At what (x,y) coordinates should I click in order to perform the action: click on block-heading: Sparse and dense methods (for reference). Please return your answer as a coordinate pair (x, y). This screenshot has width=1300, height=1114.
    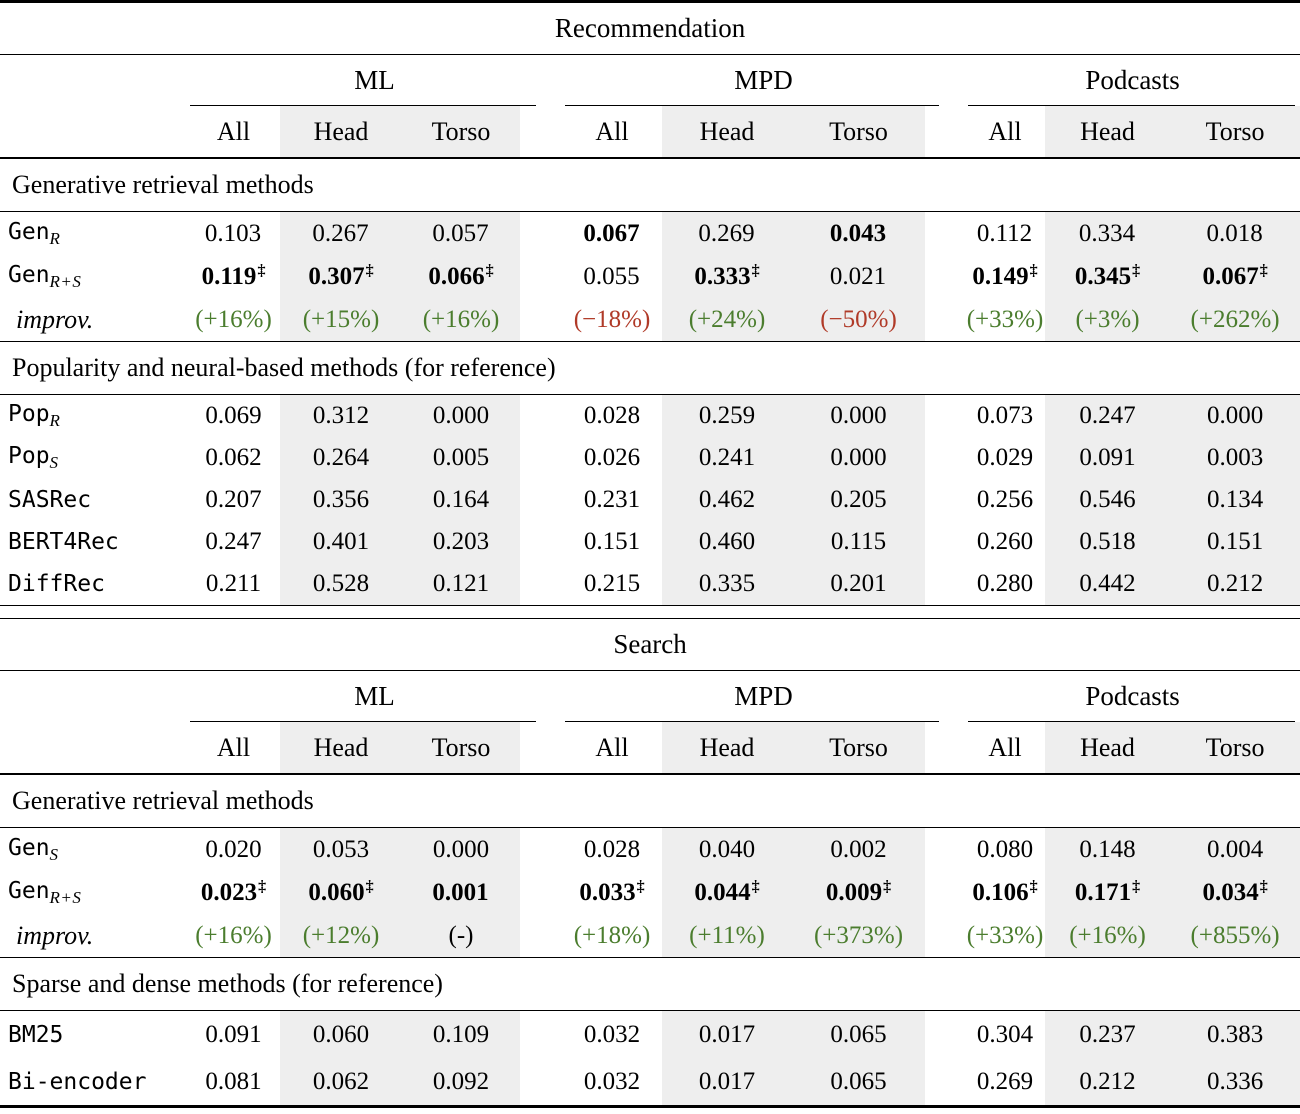
    Looking at the image, I should click on (650, 984).